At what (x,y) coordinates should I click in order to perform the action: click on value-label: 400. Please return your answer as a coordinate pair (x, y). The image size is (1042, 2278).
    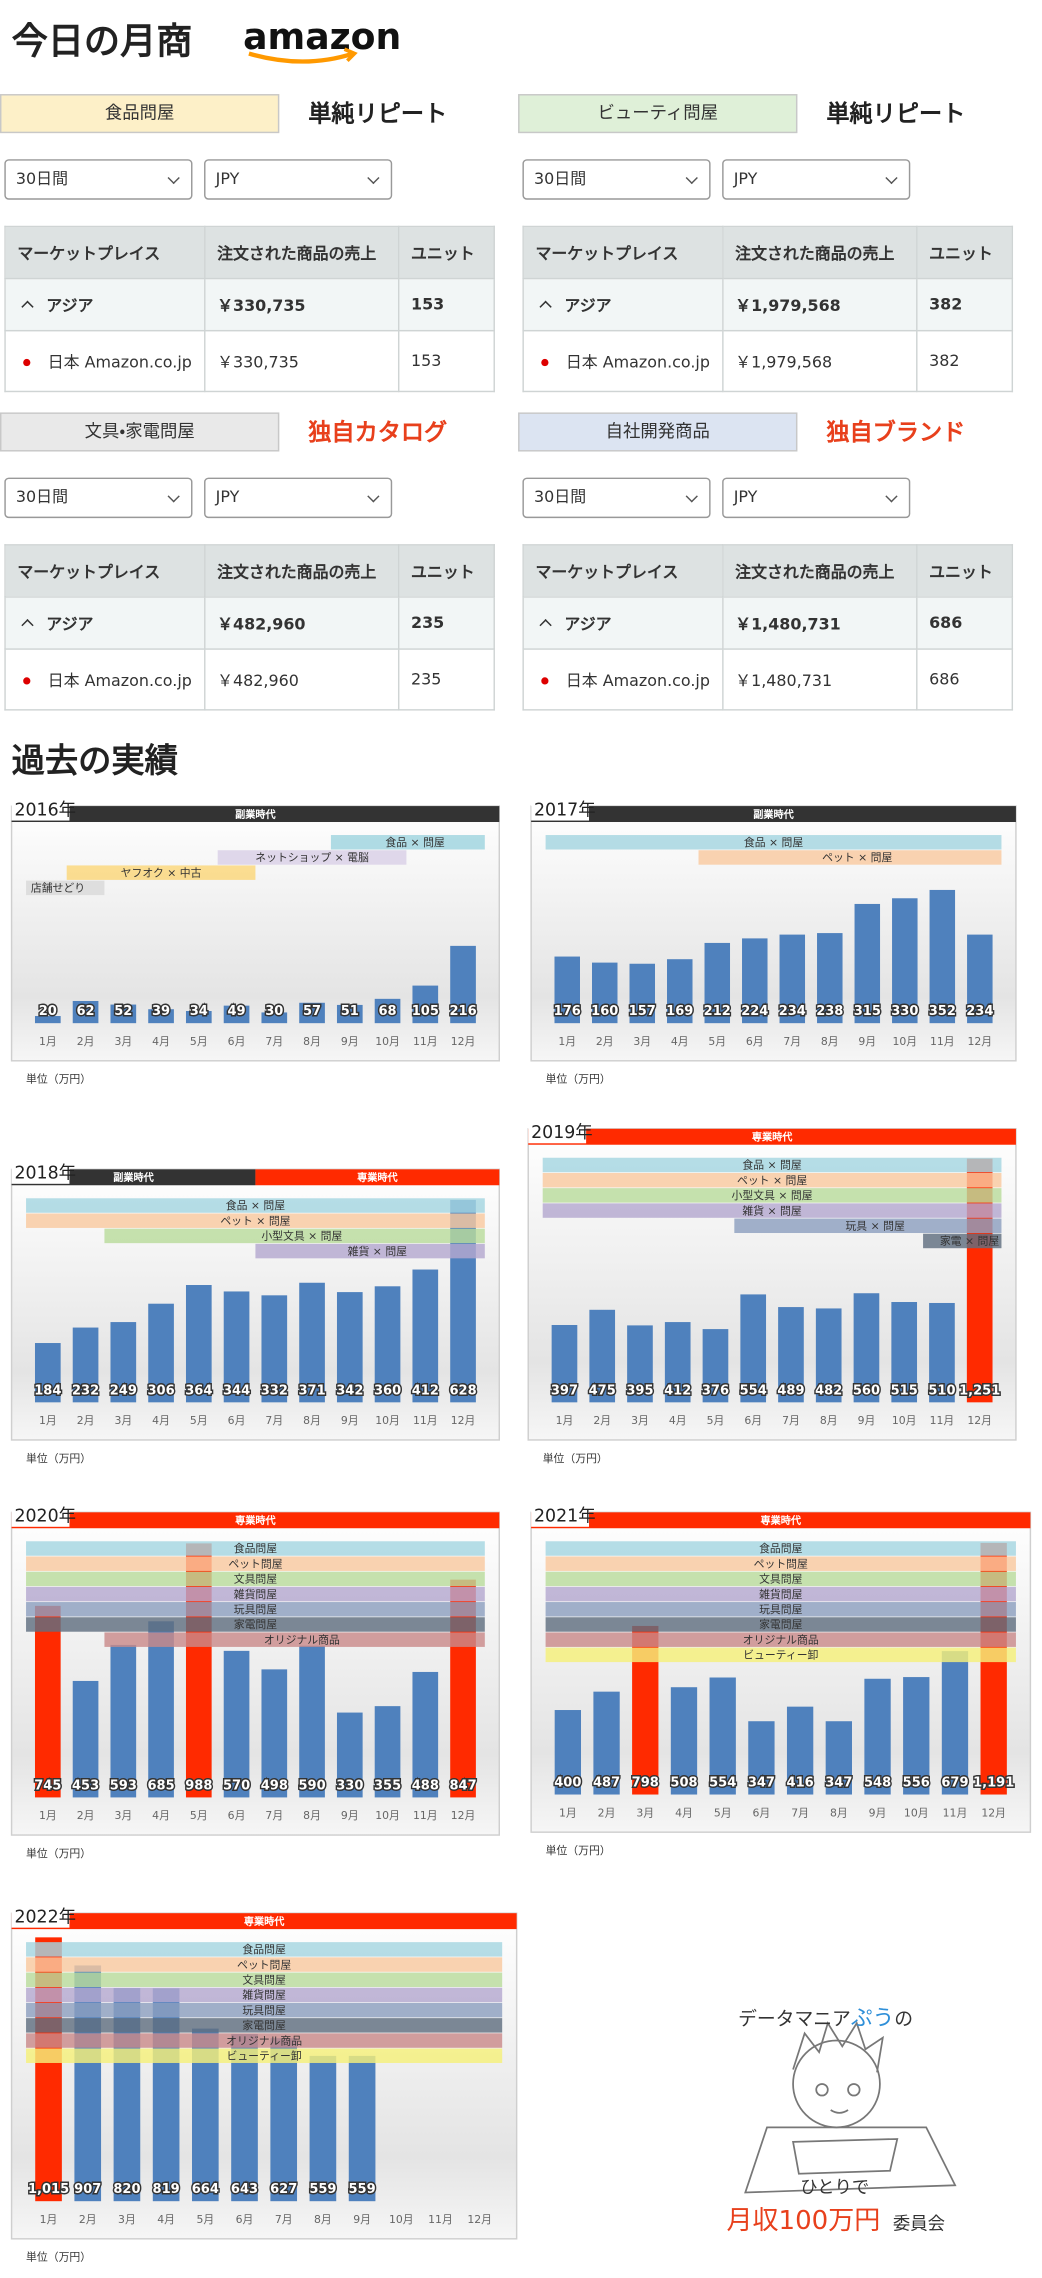
    Looking at the image, I should click on (567, 1782).